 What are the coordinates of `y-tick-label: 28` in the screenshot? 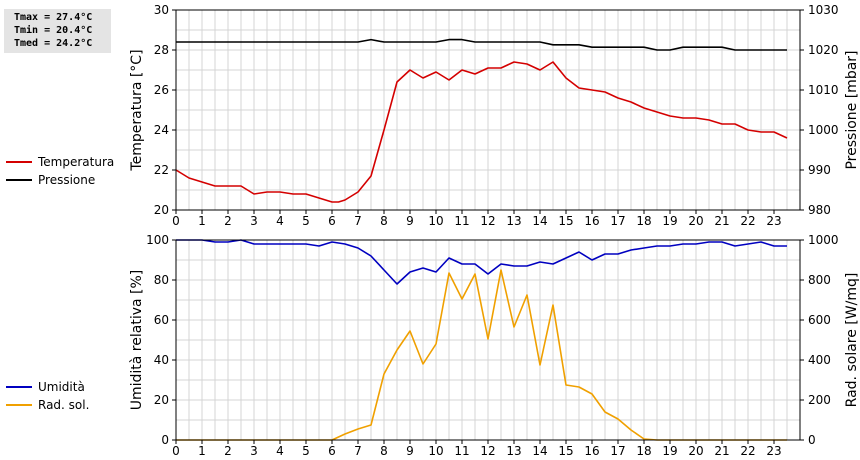 It's located at (161, 50).